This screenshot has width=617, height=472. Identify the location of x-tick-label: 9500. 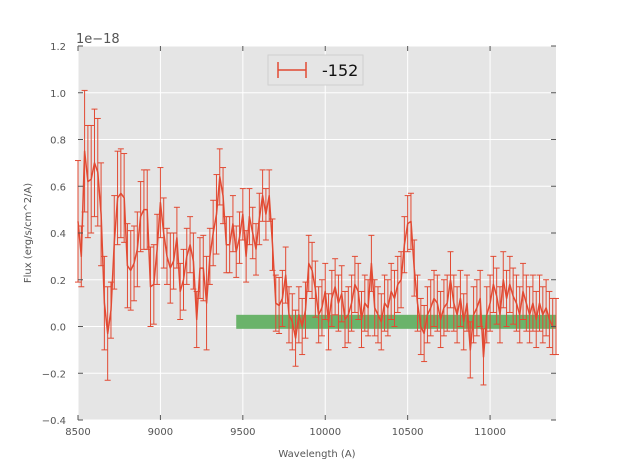
(242, 432).